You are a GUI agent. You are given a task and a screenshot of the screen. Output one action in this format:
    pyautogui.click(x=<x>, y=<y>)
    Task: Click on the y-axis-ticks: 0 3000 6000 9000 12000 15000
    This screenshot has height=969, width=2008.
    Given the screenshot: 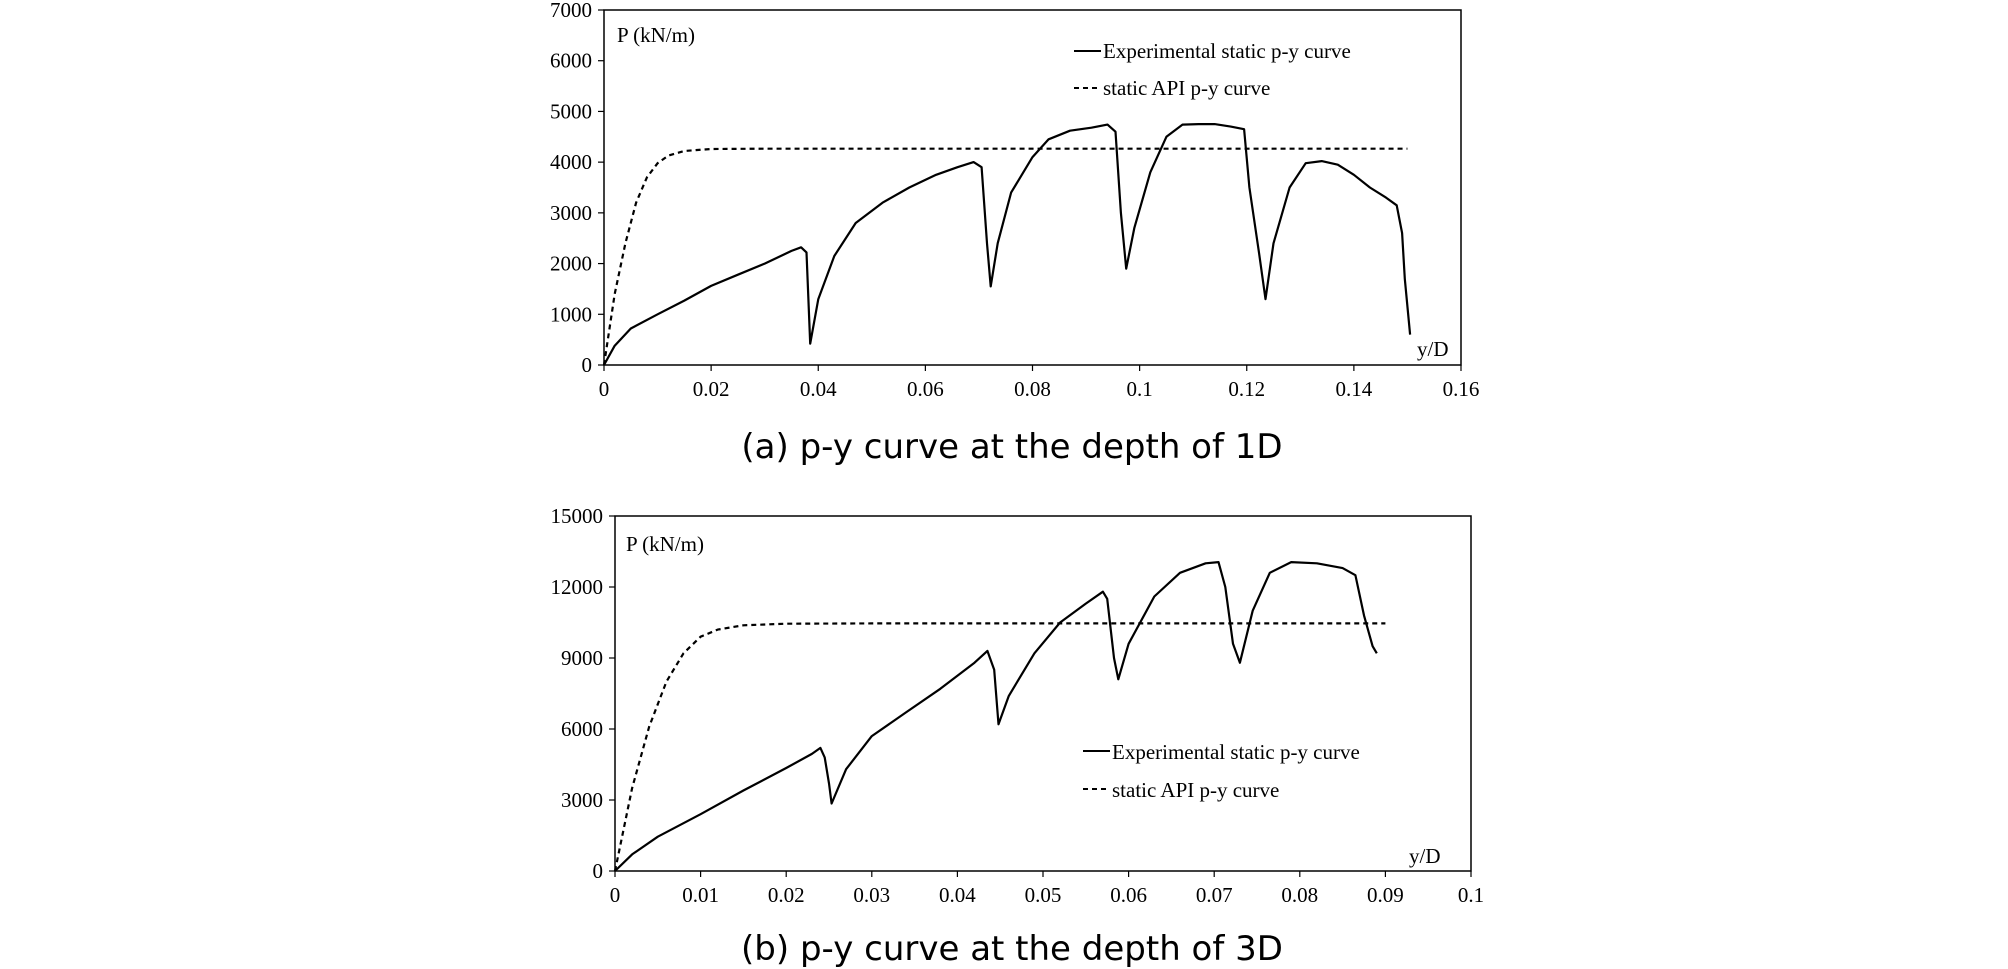 What is the action you would take?
    pyautogui.click(x=583, y=693)
    